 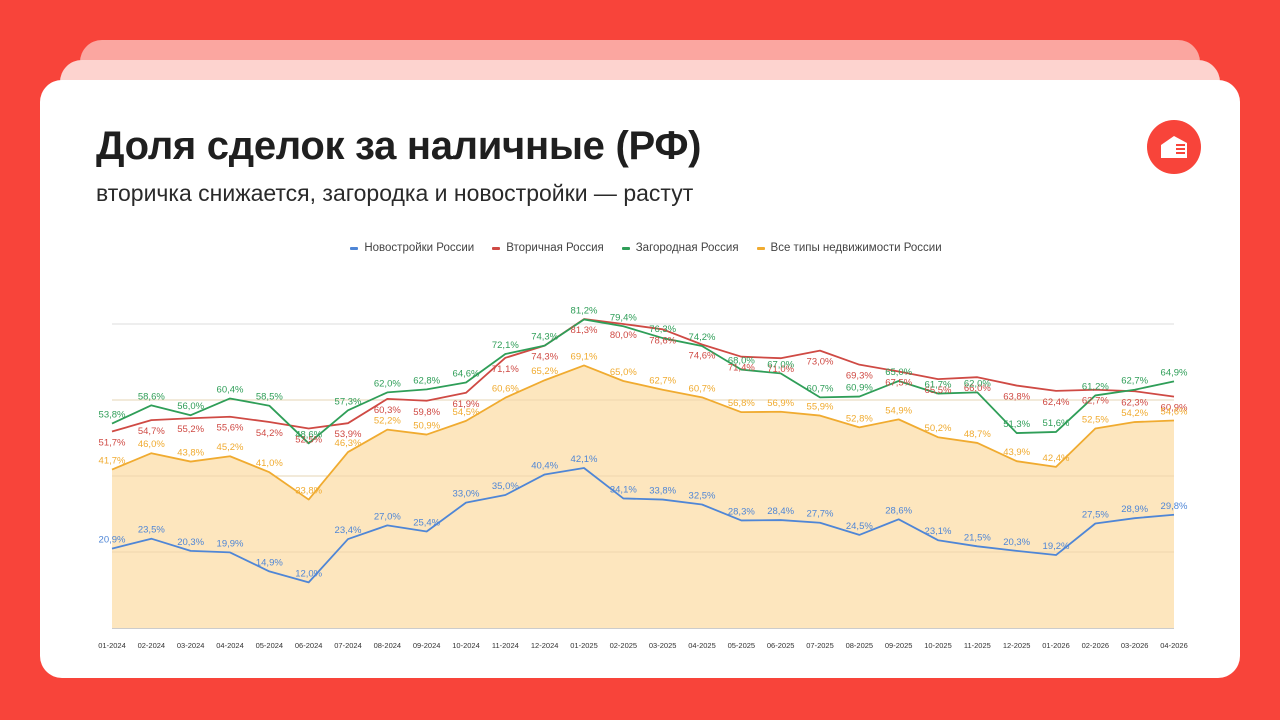 What do you see at coordinates (191, 645) in the screenshot?
I see `x-tick-label: 03-2024` at bounding box center [191, 645].